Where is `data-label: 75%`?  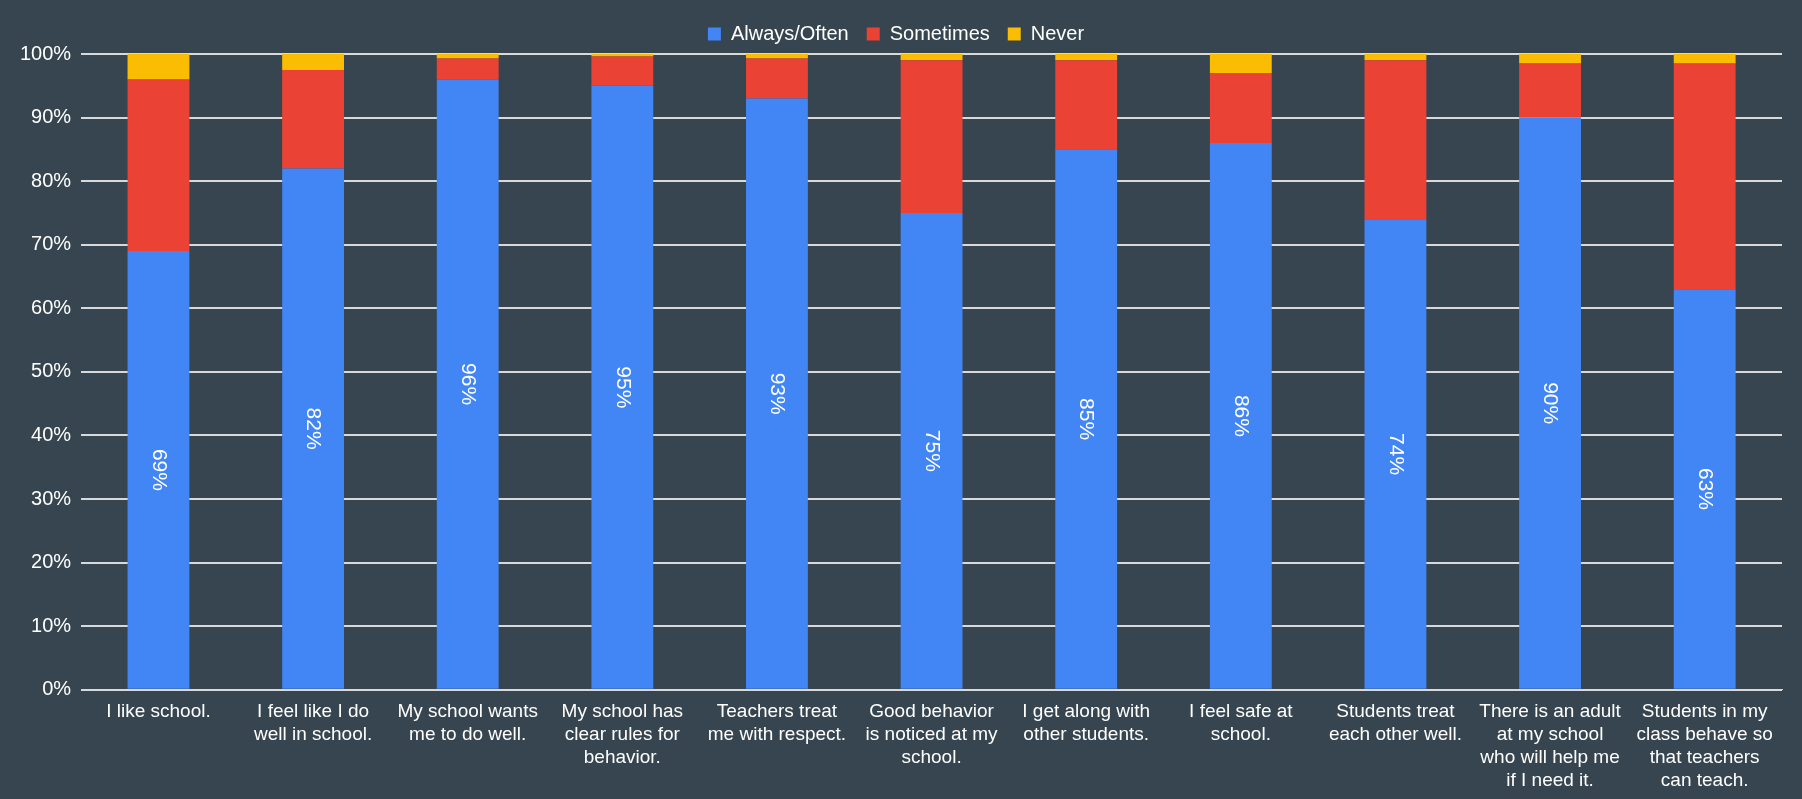
data-label: 75% is located at coordinates (933, 450).